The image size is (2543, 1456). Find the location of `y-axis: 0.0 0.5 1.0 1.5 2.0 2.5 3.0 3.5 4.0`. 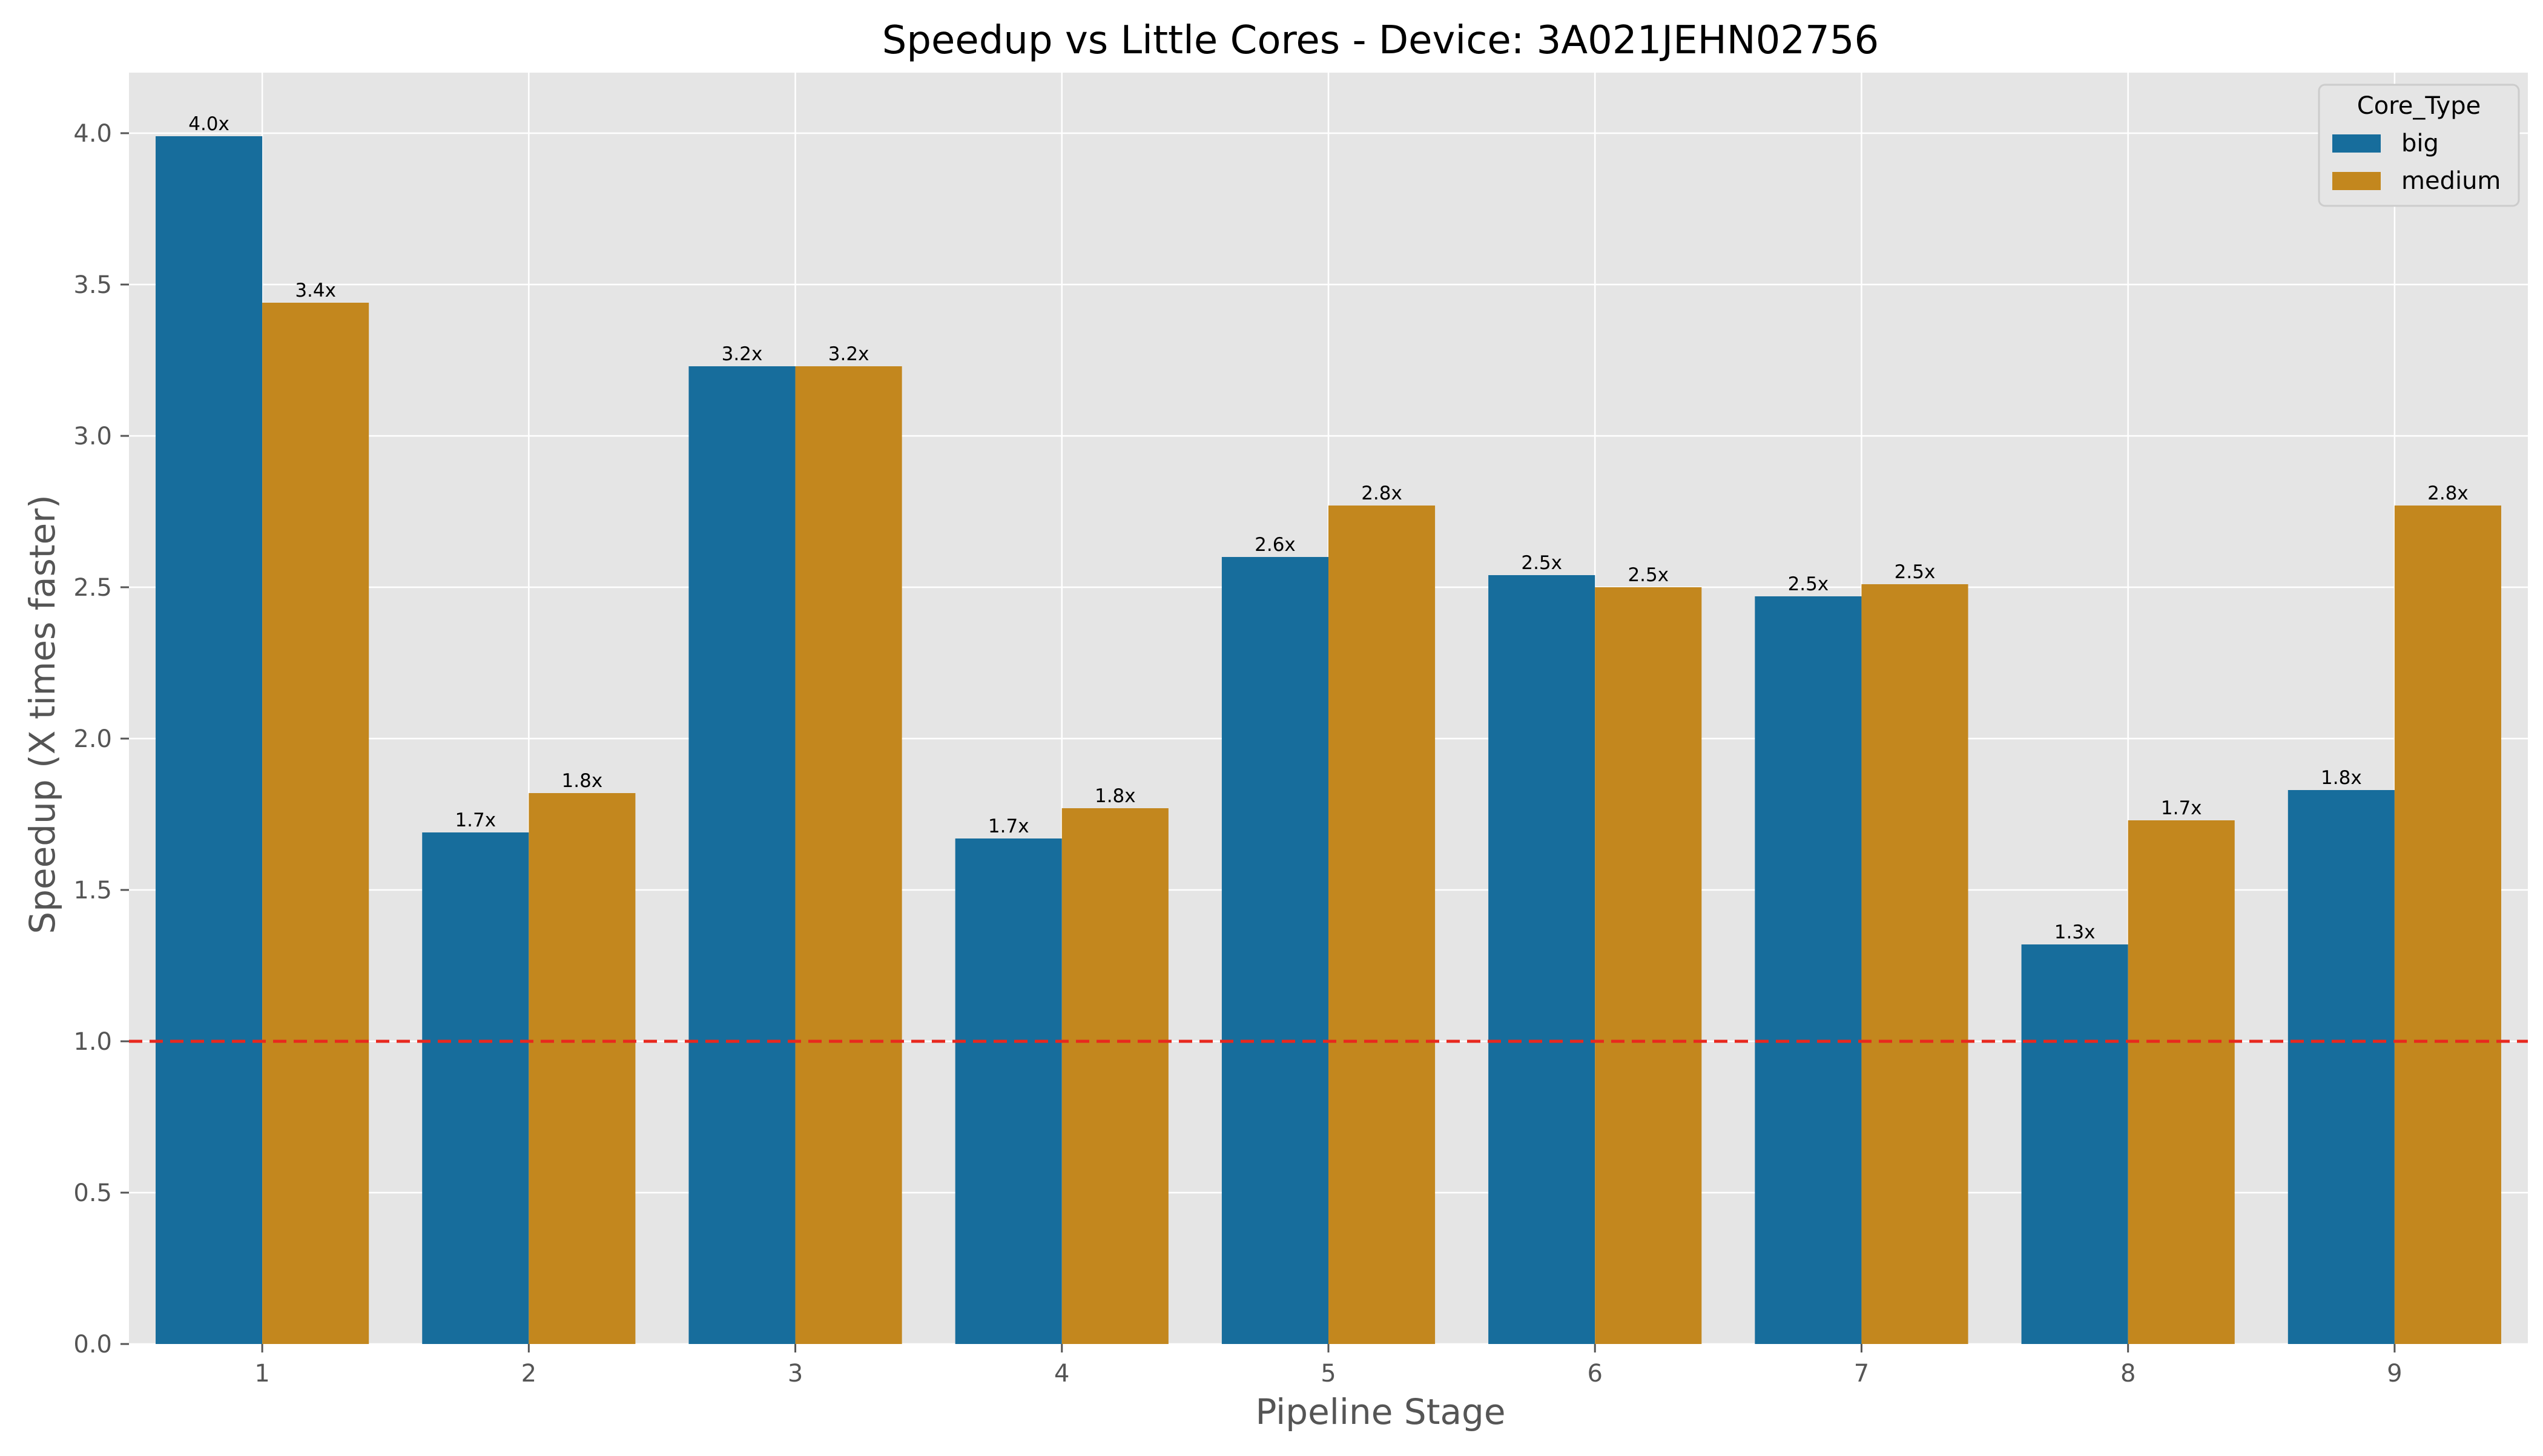

y-axis: 0.0 0.5 1.0 1.5 2.0 2.5 3.0 3.5 4.0 is located at coordinates (101, 739).